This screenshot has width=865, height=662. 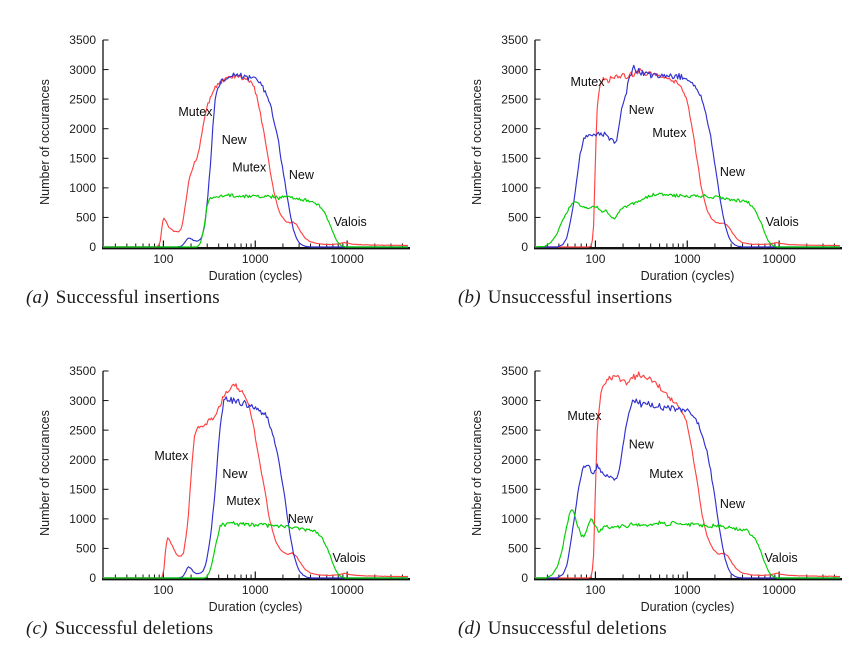 What do you see at coordinates (577, 628) in the screenshot?
I see `caption-d-text: Unsuccessful deletions` at bounding box center [577, 628].